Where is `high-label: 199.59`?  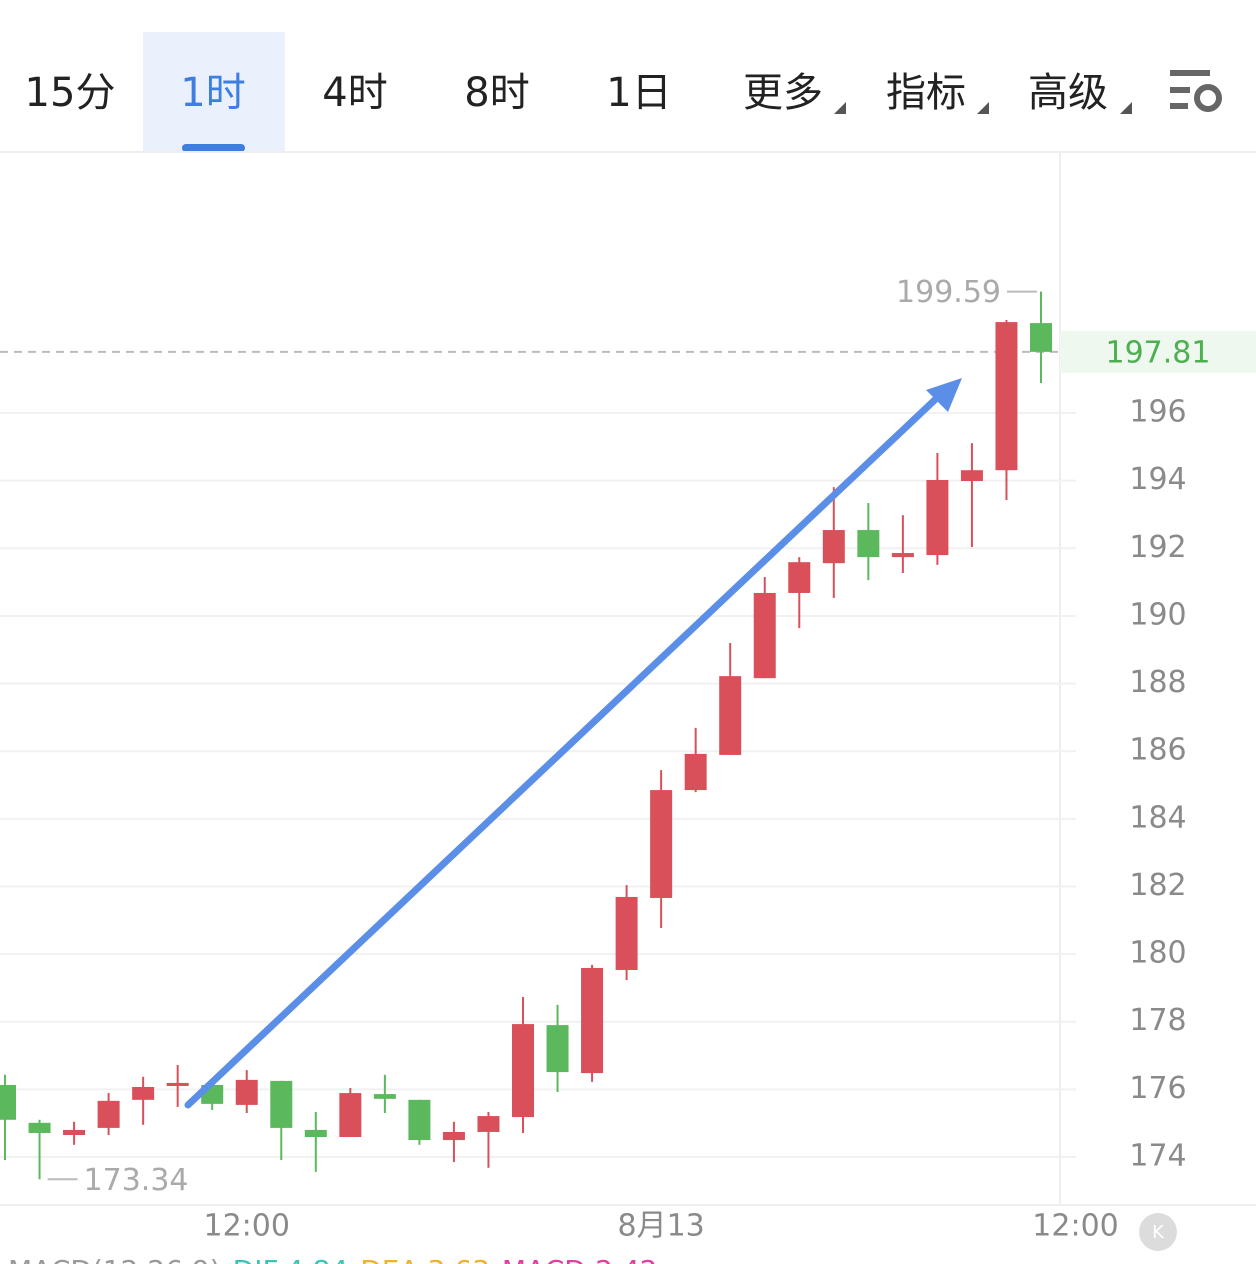 high-label: 199.59 is located at coordinates (948, 292).